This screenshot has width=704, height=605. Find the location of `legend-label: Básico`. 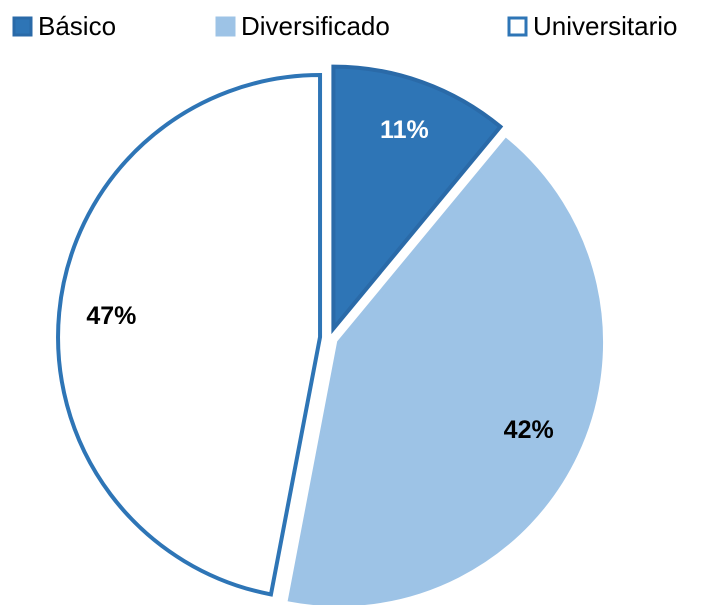

legend-label: Básico is located at coordinates (77, 26).